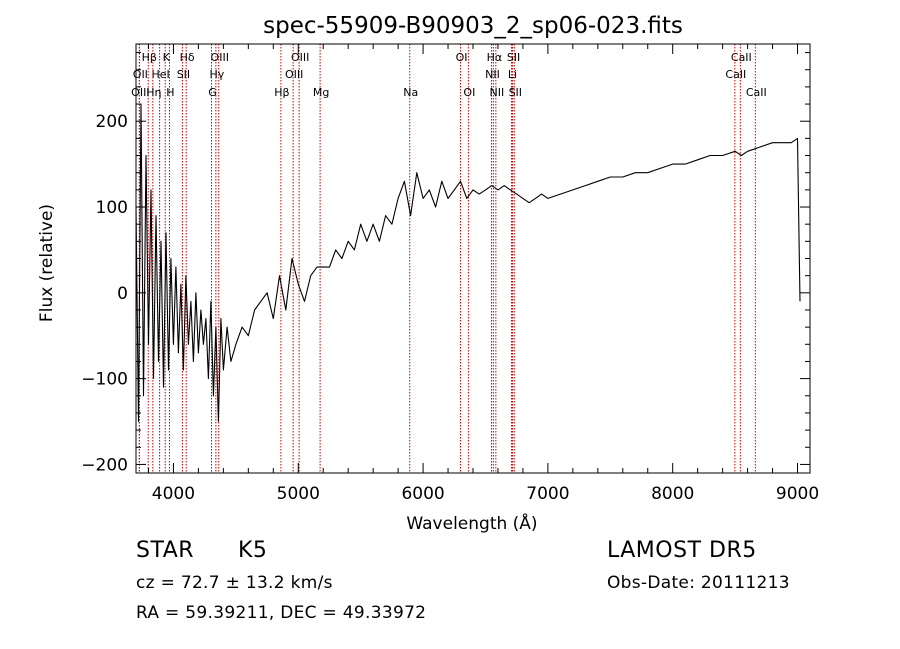 Image resolution: width=900 pixels, height=649 pixels. What do you see at coordinates (281, 613) in the screenshot?
I see `coordinates: RA = 59.39211, DEC = 49.33972` at bounding box center [281, 613].